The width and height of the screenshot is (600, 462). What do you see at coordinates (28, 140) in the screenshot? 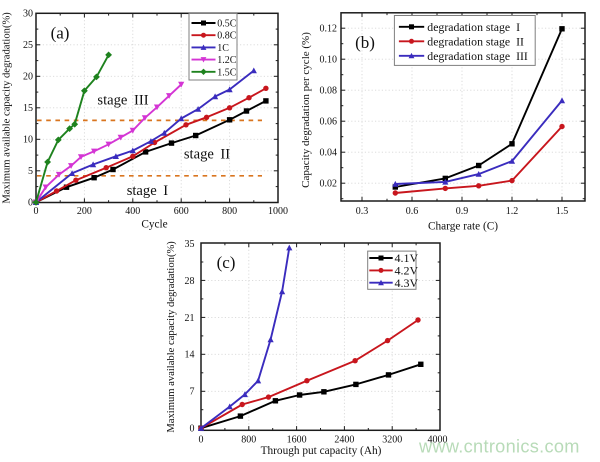
I see `svg-text: 10` at bounding box center [28, 140].